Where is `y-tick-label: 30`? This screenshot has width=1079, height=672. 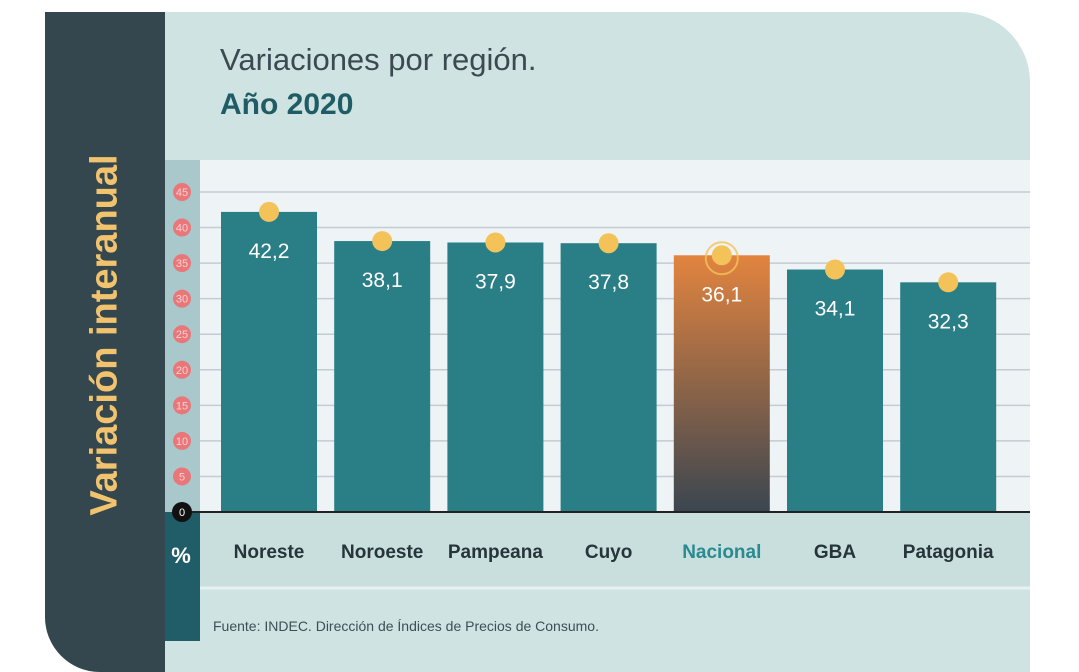
y-tick-label: 30 is located at coordinates (182, 300).